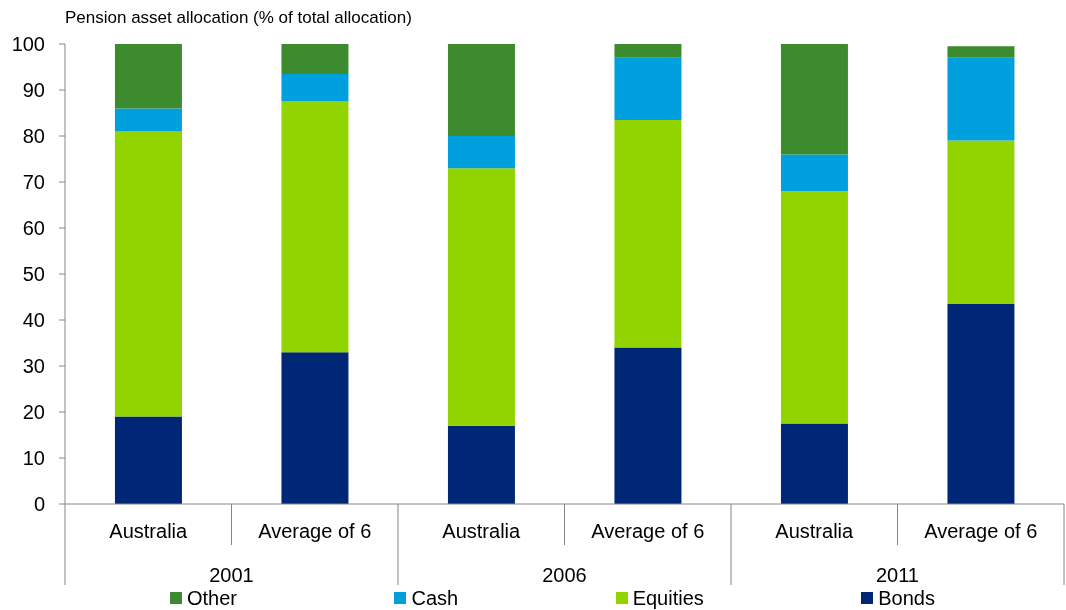 The width and height of the screenshot is (1066, 610). I want to click on y-tick-label: 0, so click(39, 504).